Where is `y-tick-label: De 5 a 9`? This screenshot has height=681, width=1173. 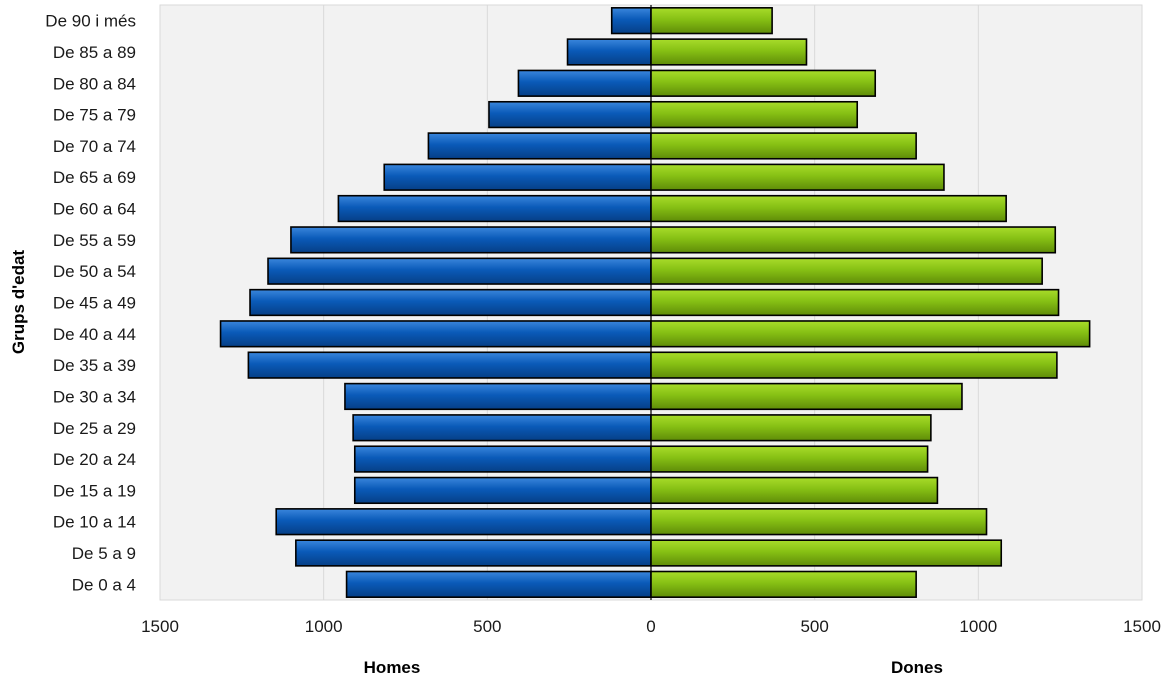
y-tick-label: De 5 a 9 is located at coordinates (104, 553).